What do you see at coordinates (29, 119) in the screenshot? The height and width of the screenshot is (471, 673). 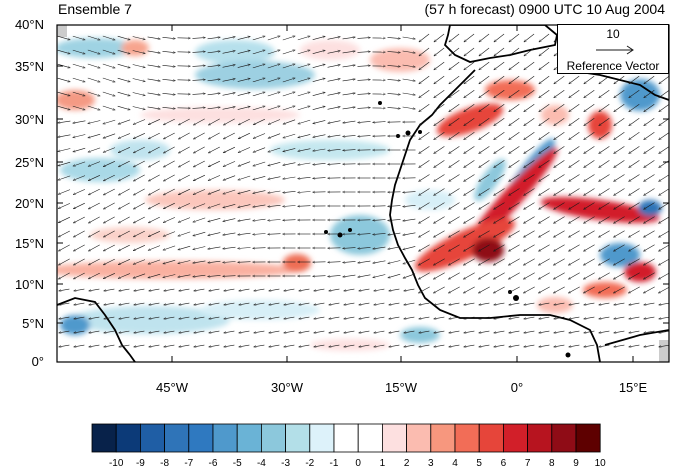 I see `lat-label-30n: 30°N` at bounding box center [29, 119].